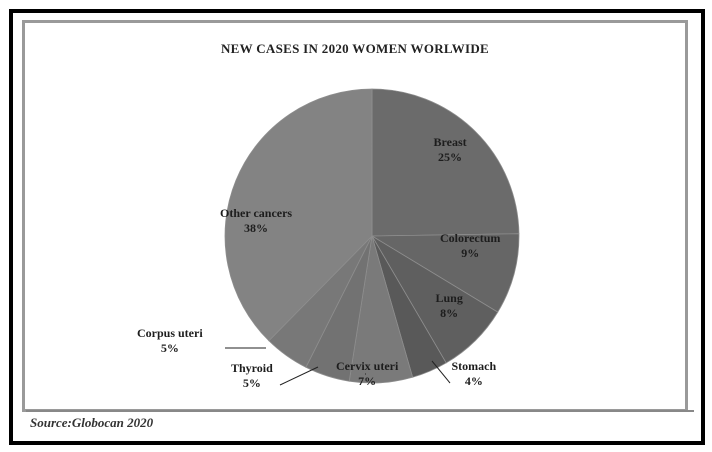 This screenshot has height=452, width=712. What do you see at coordinates (445, 273) in the screenshot?
I see `pie-slice-colorectum` at bounding box center [445, 273].